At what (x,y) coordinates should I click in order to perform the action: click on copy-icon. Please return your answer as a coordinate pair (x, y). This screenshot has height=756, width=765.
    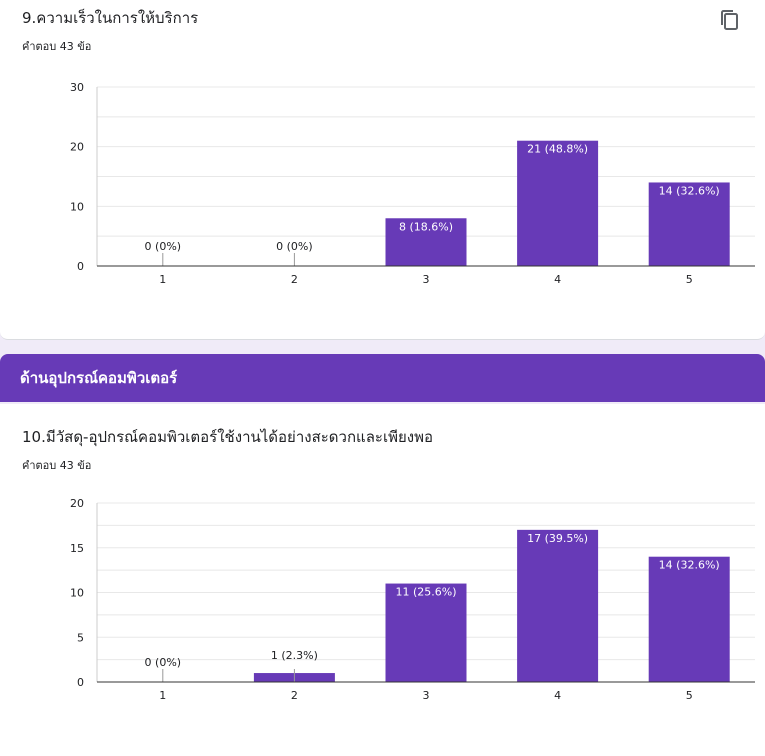
    Looking at the image, I should click on (729, 20).